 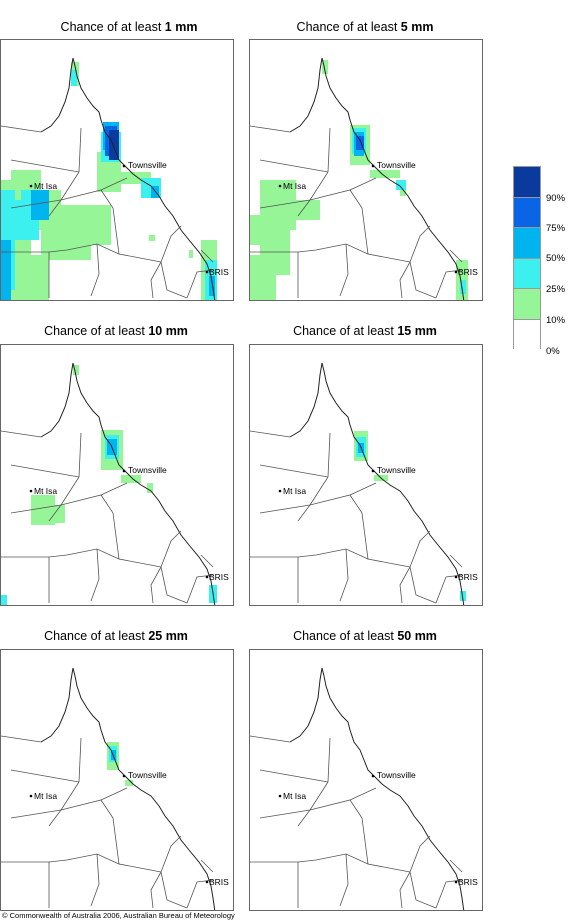 I want to click on panel-title-15mm: Chance of at least 15 mm, so click(x=365, y=331).